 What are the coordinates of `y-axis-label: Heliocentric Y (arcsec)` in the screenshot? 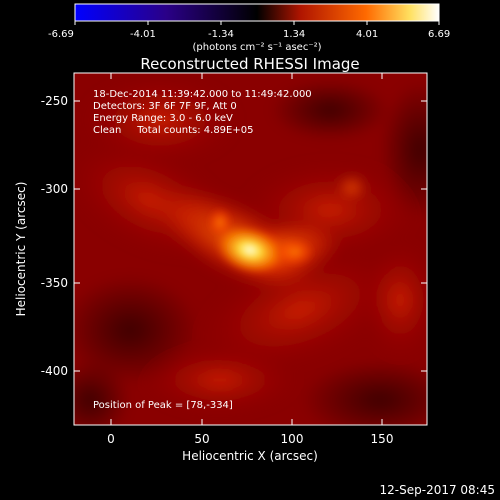 It's located at (21, 249).